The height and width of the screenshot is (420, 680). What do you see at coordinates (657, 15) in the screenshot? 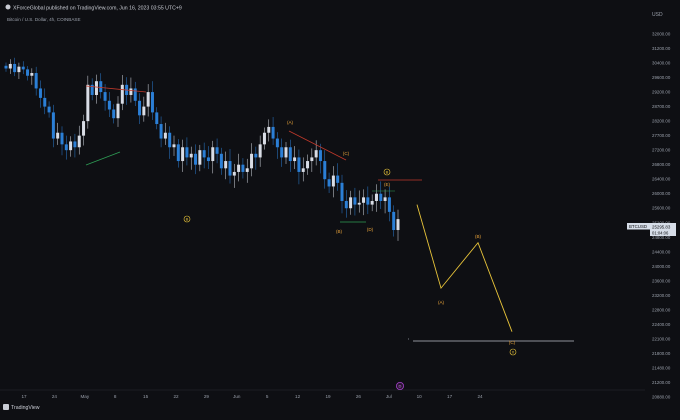
I see `y-axis-unit: USD` at bounding box center [657, 15].